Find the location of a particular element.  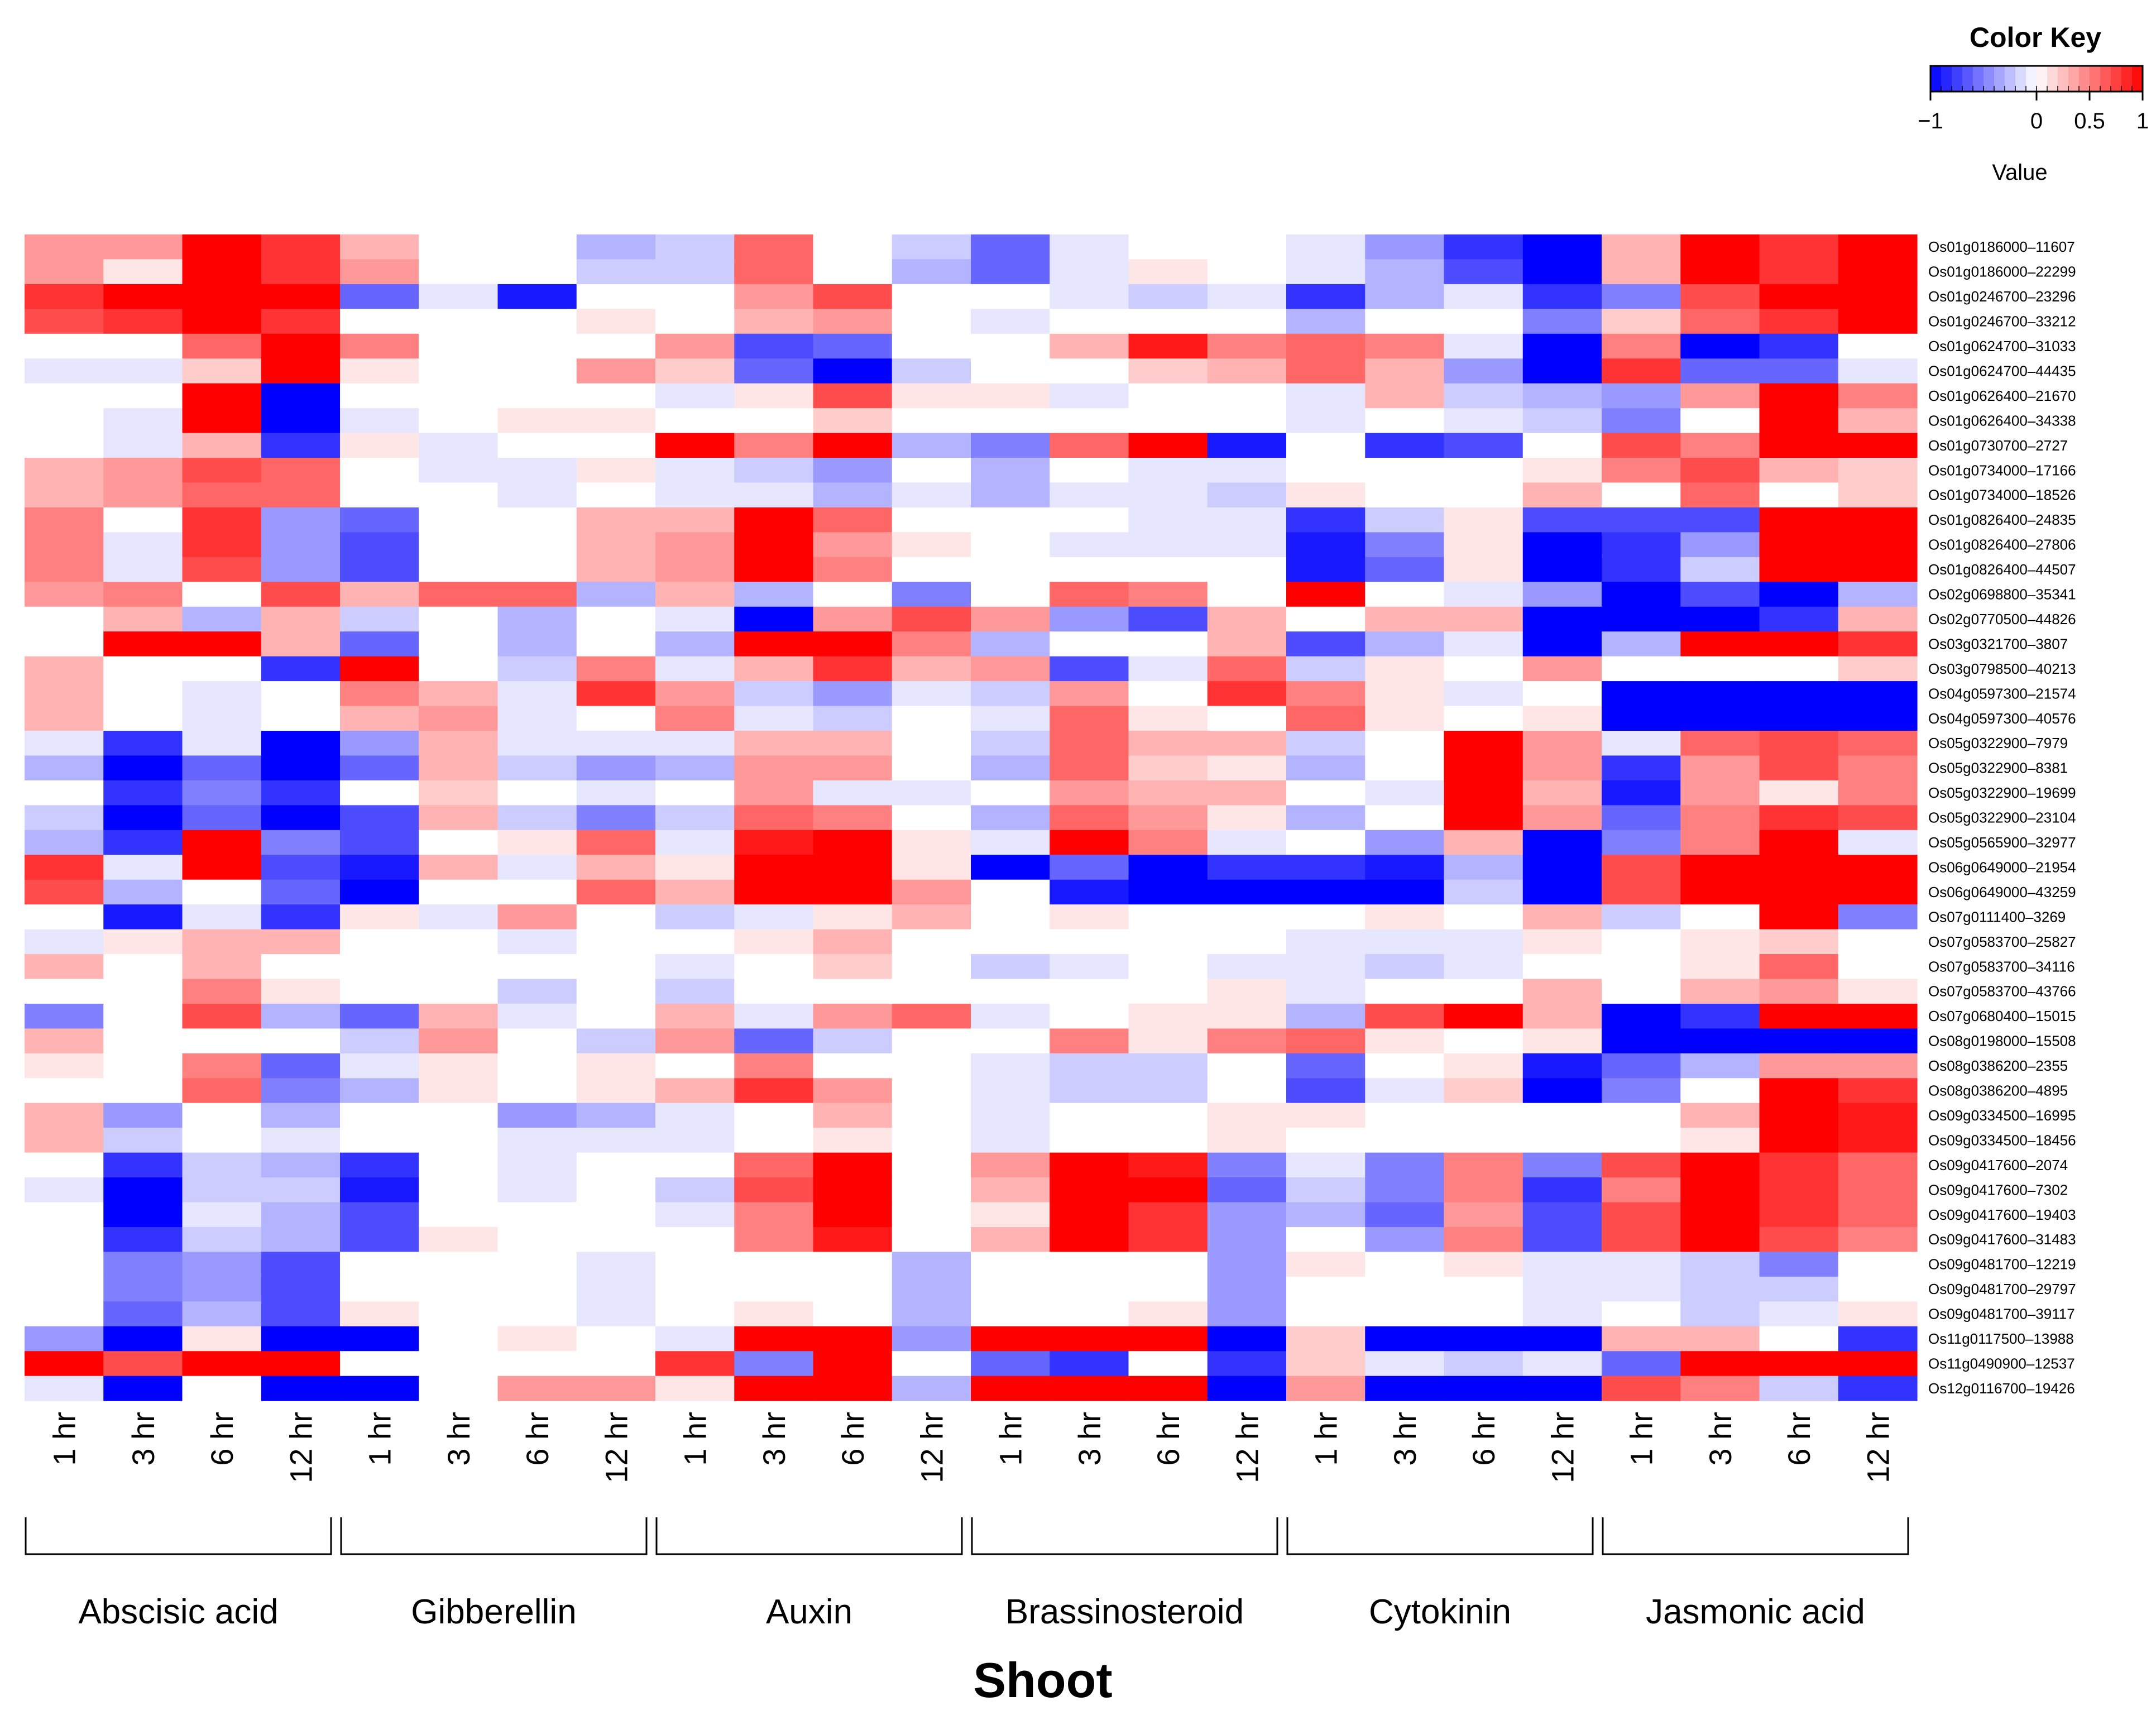

row-label: Os01g0624700–31033 is located at coordinates (2002, 346).